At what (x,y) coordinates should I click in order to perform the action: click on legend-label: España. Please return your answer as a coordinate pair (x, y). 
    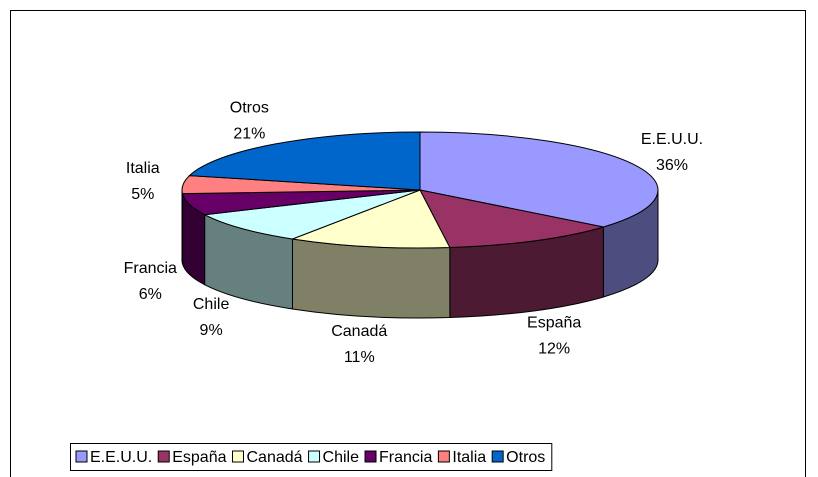
    Looking at the image, I should click on (199, 457).